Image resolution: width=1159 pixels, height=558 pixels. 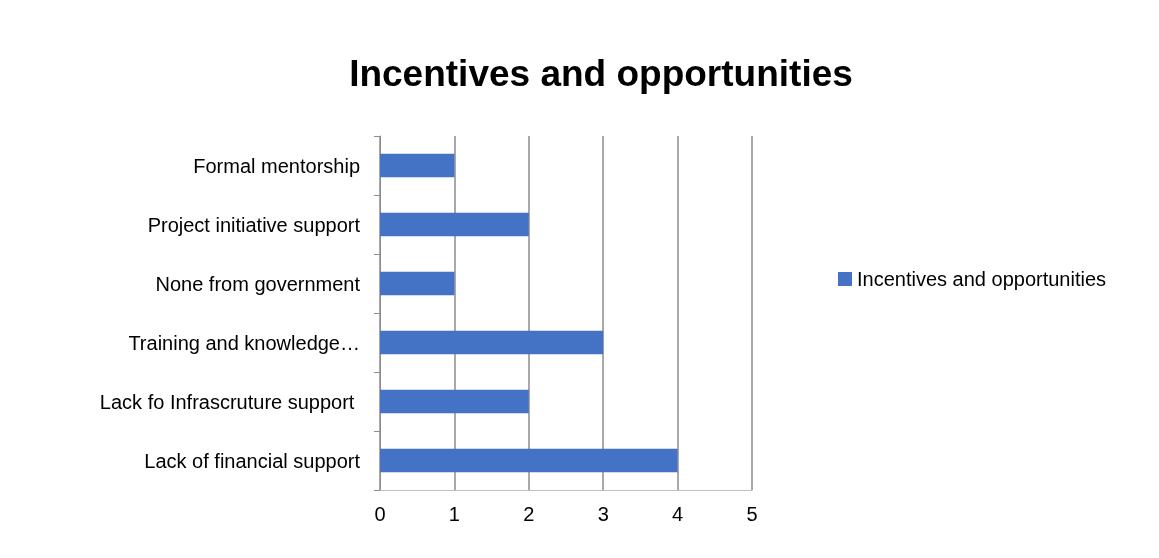 I want to click on y-tick-label: None from government, so click(x=258, y=283).